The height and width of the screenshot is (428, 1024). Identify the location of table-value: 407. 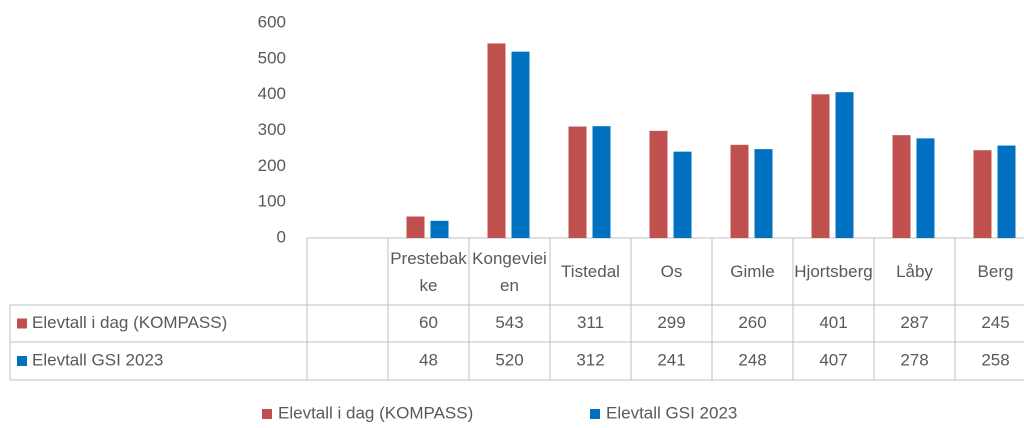
(833, 359).